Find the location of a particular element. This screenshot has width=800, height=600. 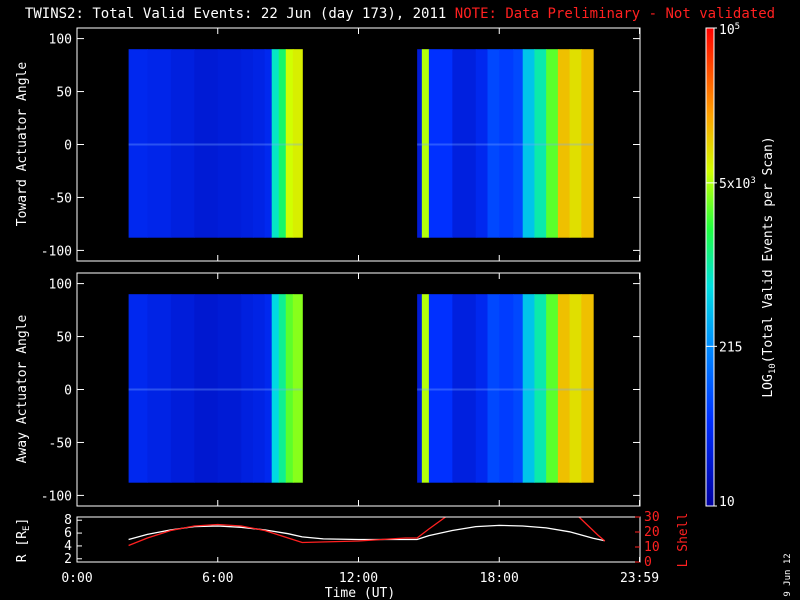

ytick-label-toward-4: -100 is located at coordinates (56, 251).